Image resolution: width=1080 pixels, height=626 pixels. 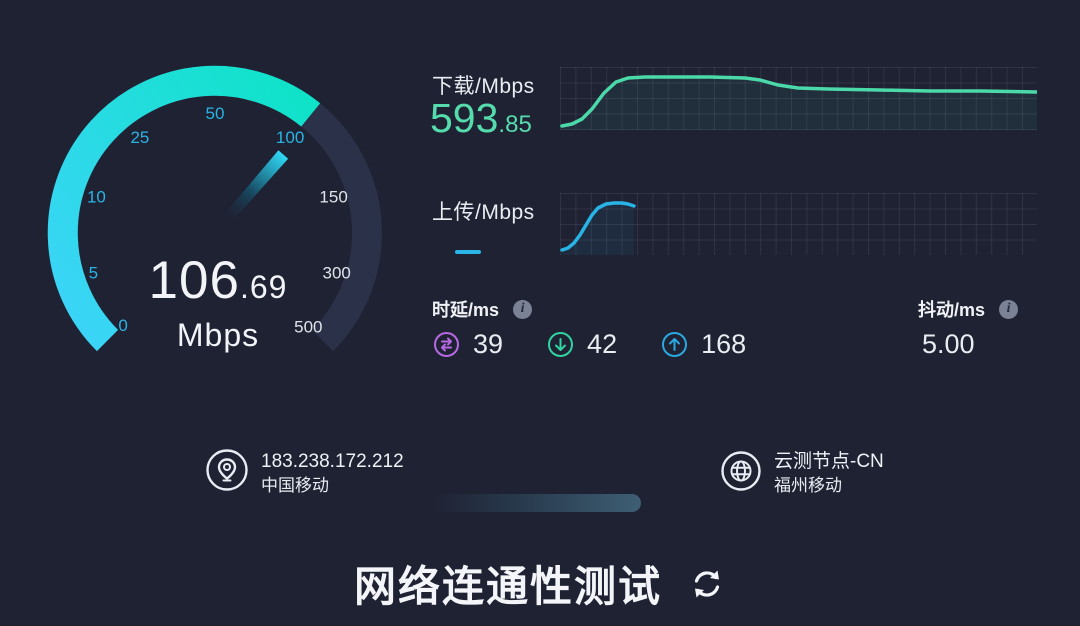 I want to click on upload-value-pending-dash, so click(x=468, y=252).